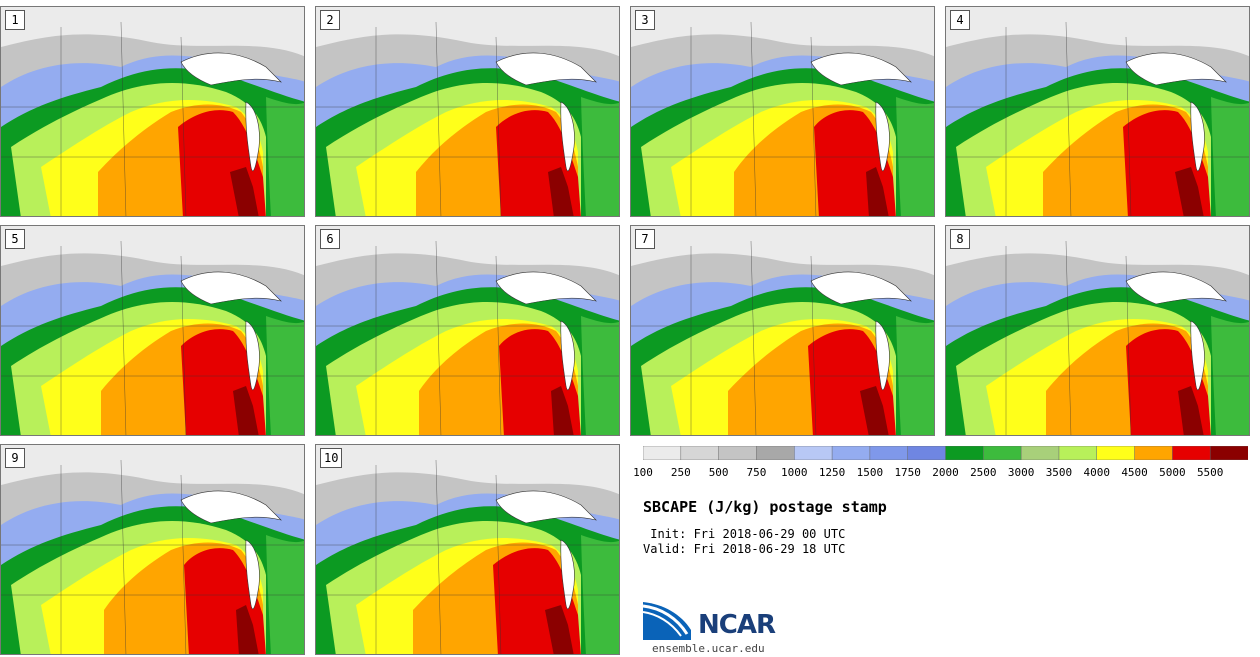 The height and width of the screenshot is (657, 1260). What do you see at coordinates (15, 239) in the screenshot?
I see `member-number: 5` at bounding box center [15, 239].